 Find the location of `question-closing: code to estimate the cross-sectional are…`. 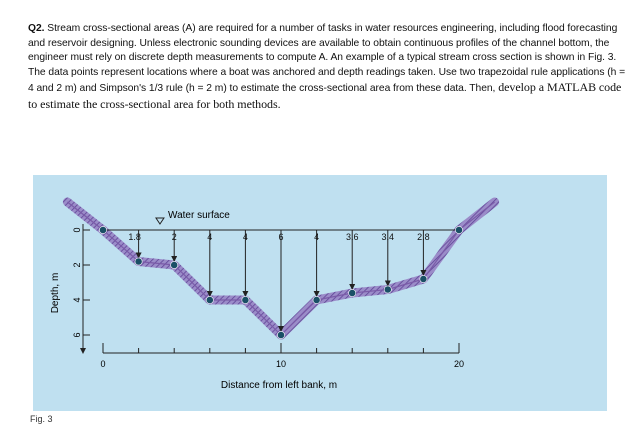

question-closing: code to estimate the cross-sectional are… is located at coordinates (325, 95).